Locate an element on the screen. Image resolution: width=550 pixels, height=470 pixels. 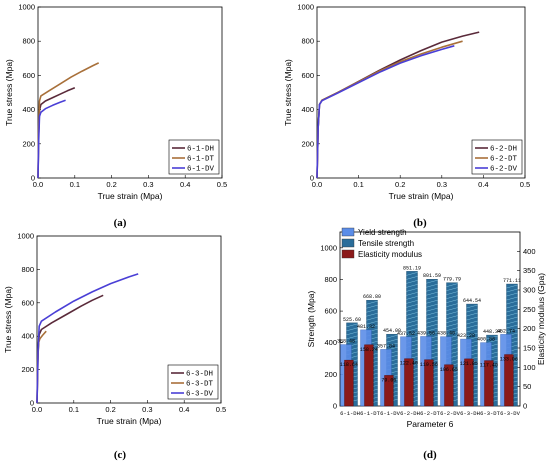
series-line-6-1-DV is located at coordinates (51, 139).